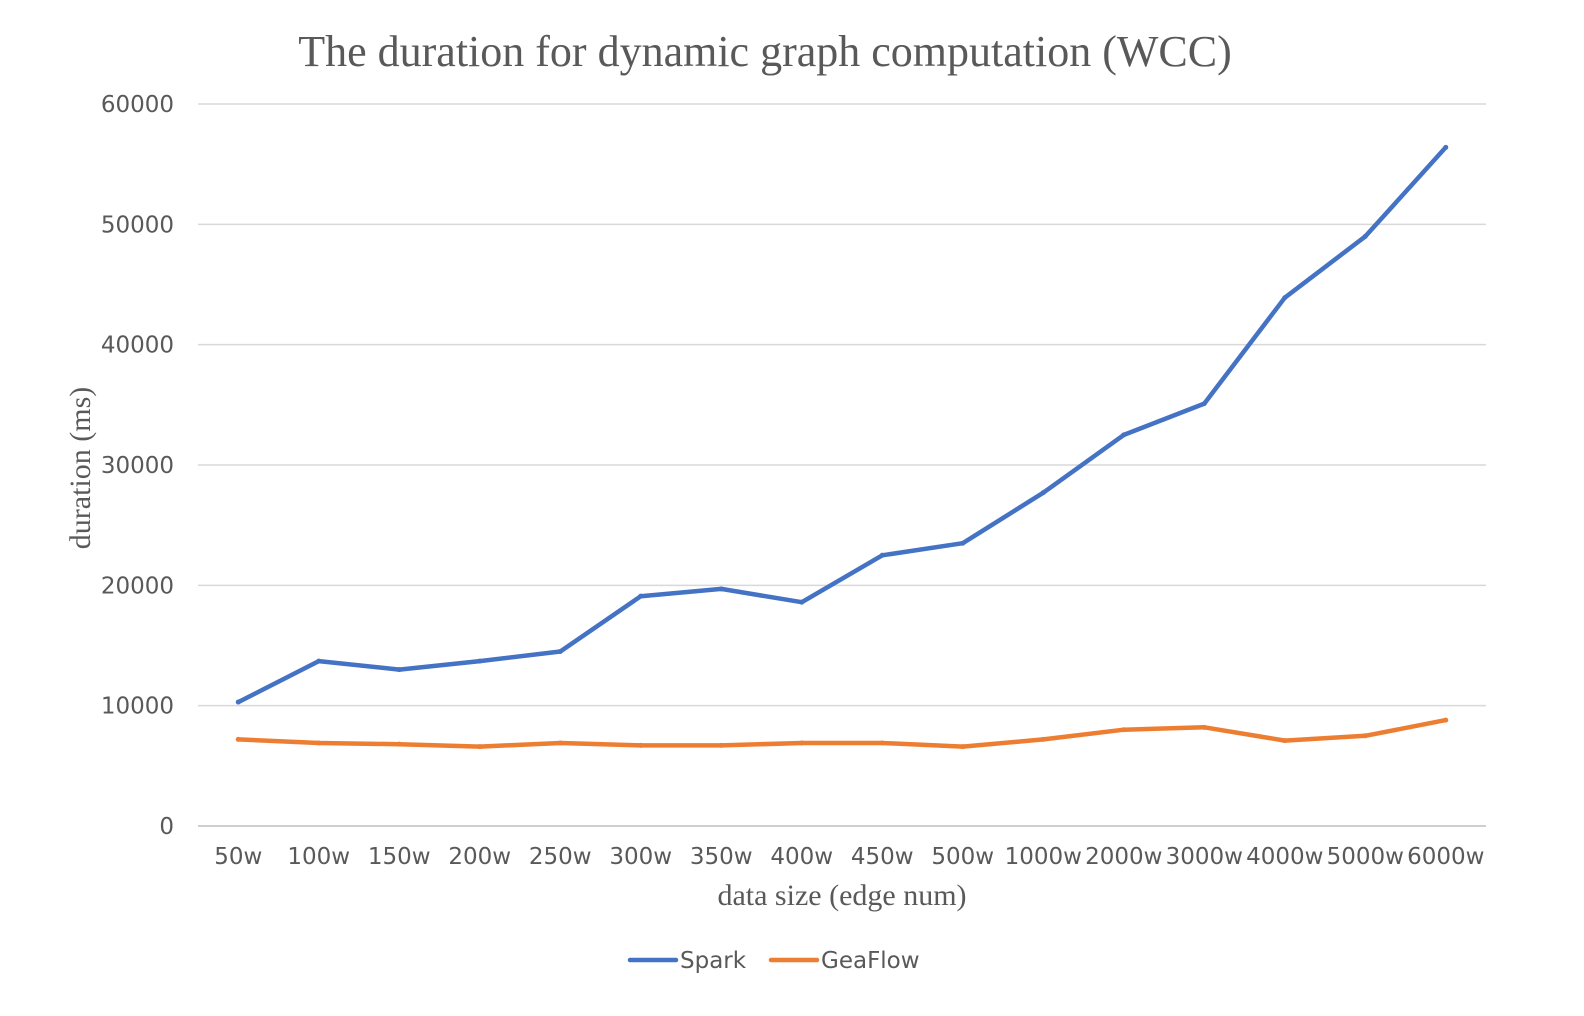 The width and height of the screenshot is (1584, 1016). I want to click on x-tick-label: 450w, so click(882, 857).